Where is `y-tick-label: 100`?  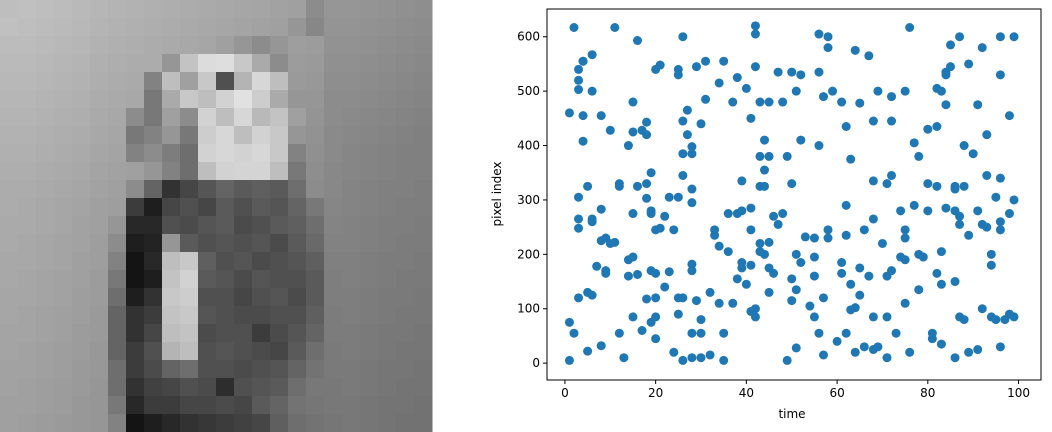 y-tick-label: 100 is located at coordinates (528, 309).